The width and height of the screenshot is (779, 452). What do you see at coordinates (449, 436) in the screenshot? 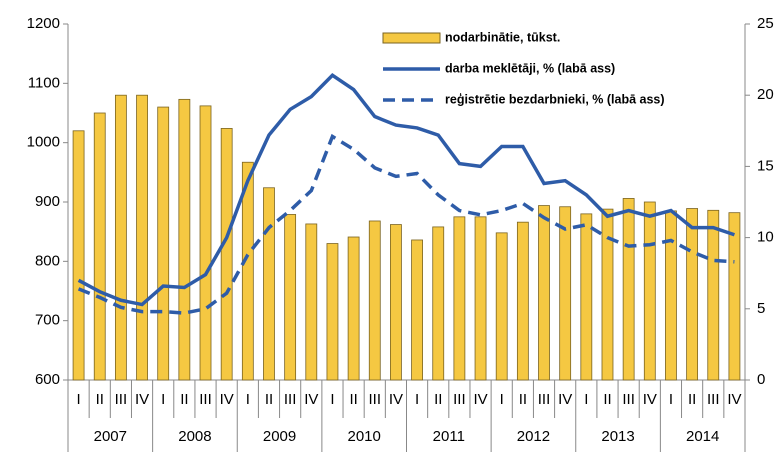
I see `year-label: 2011` at bounding box center [449, 436].